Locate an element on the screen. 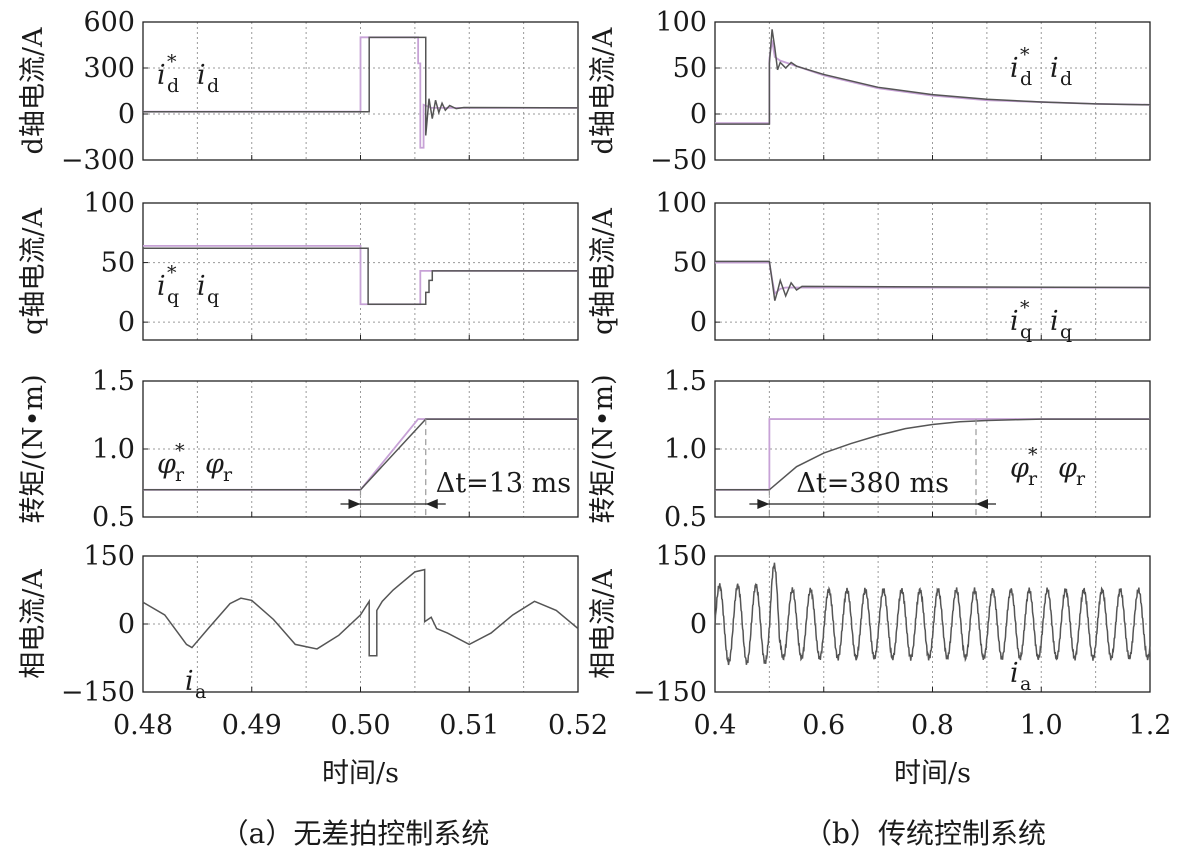 This screenshot has height=867, width=1180. panel-left-3: −150 0 150 相电流/A i a is located at coordinates (298, 624).